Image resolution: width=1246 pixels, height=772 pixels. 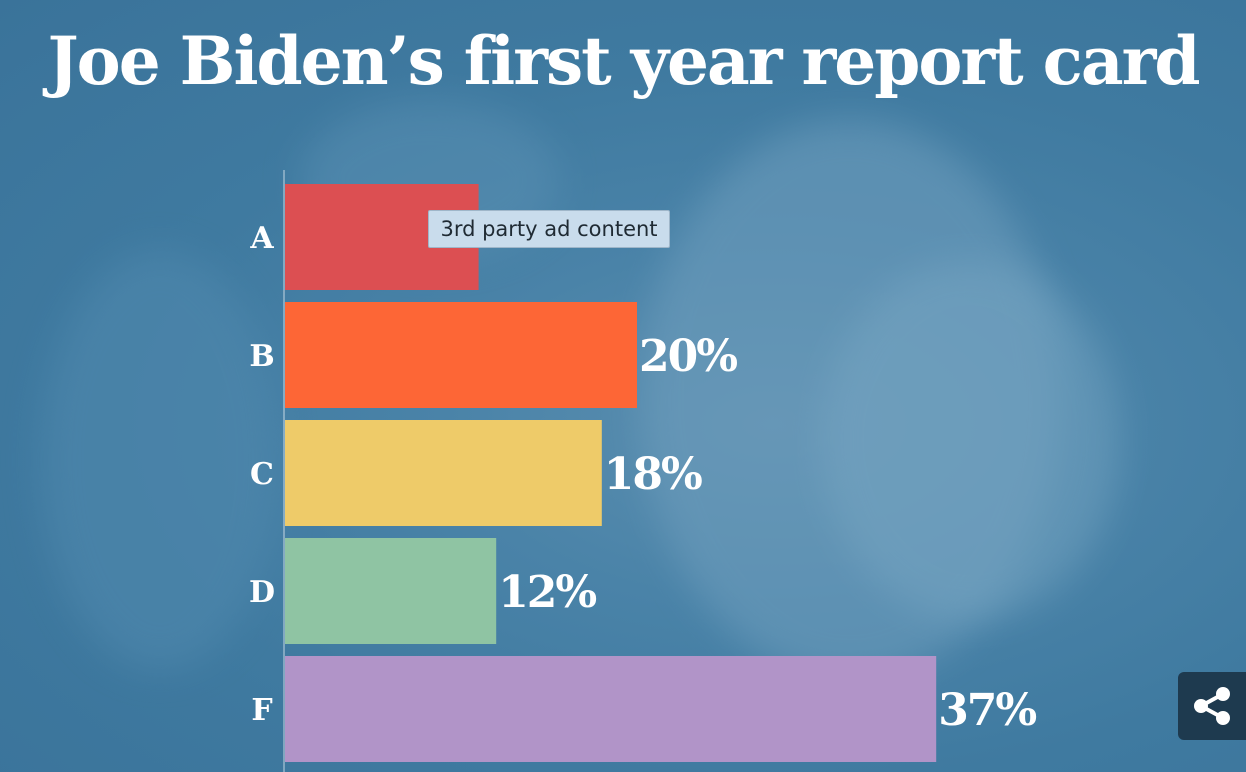 What do you see at coordinates (623, 61) in the screenshot?
I see `chart-title: Joe Biden’s first year report card` at bounding box center [623, 61].